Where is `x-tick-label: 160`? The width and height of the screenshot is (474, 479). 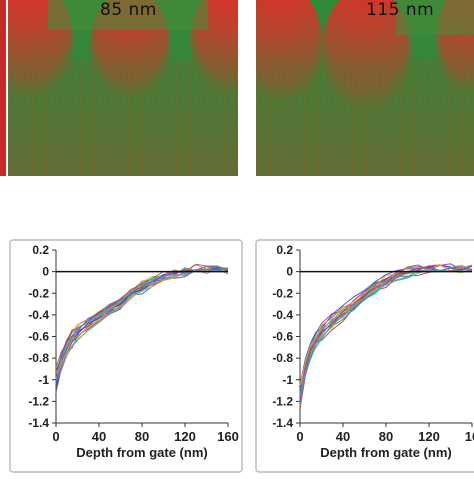
x-tick-label: 160 is located at coordinates (228, 436).